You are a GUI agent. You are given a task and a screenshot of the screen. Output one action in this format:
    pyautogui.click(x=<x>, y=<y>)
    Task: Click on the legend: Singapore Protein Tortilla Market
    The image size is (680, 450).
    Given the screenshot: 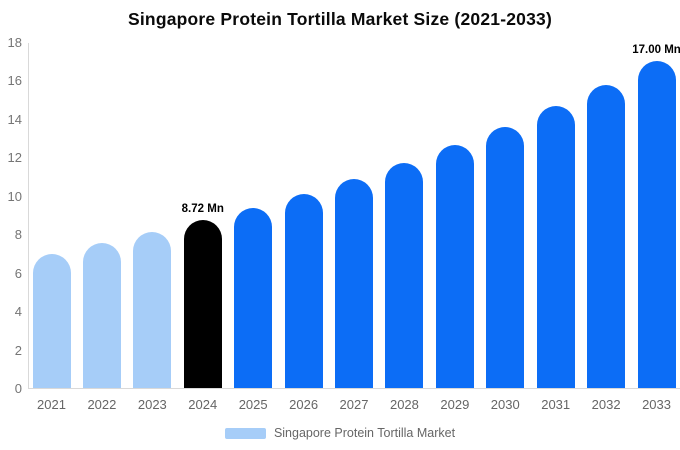 What is the action you would take?
    pyautogui.click(x=340, y=433)
    